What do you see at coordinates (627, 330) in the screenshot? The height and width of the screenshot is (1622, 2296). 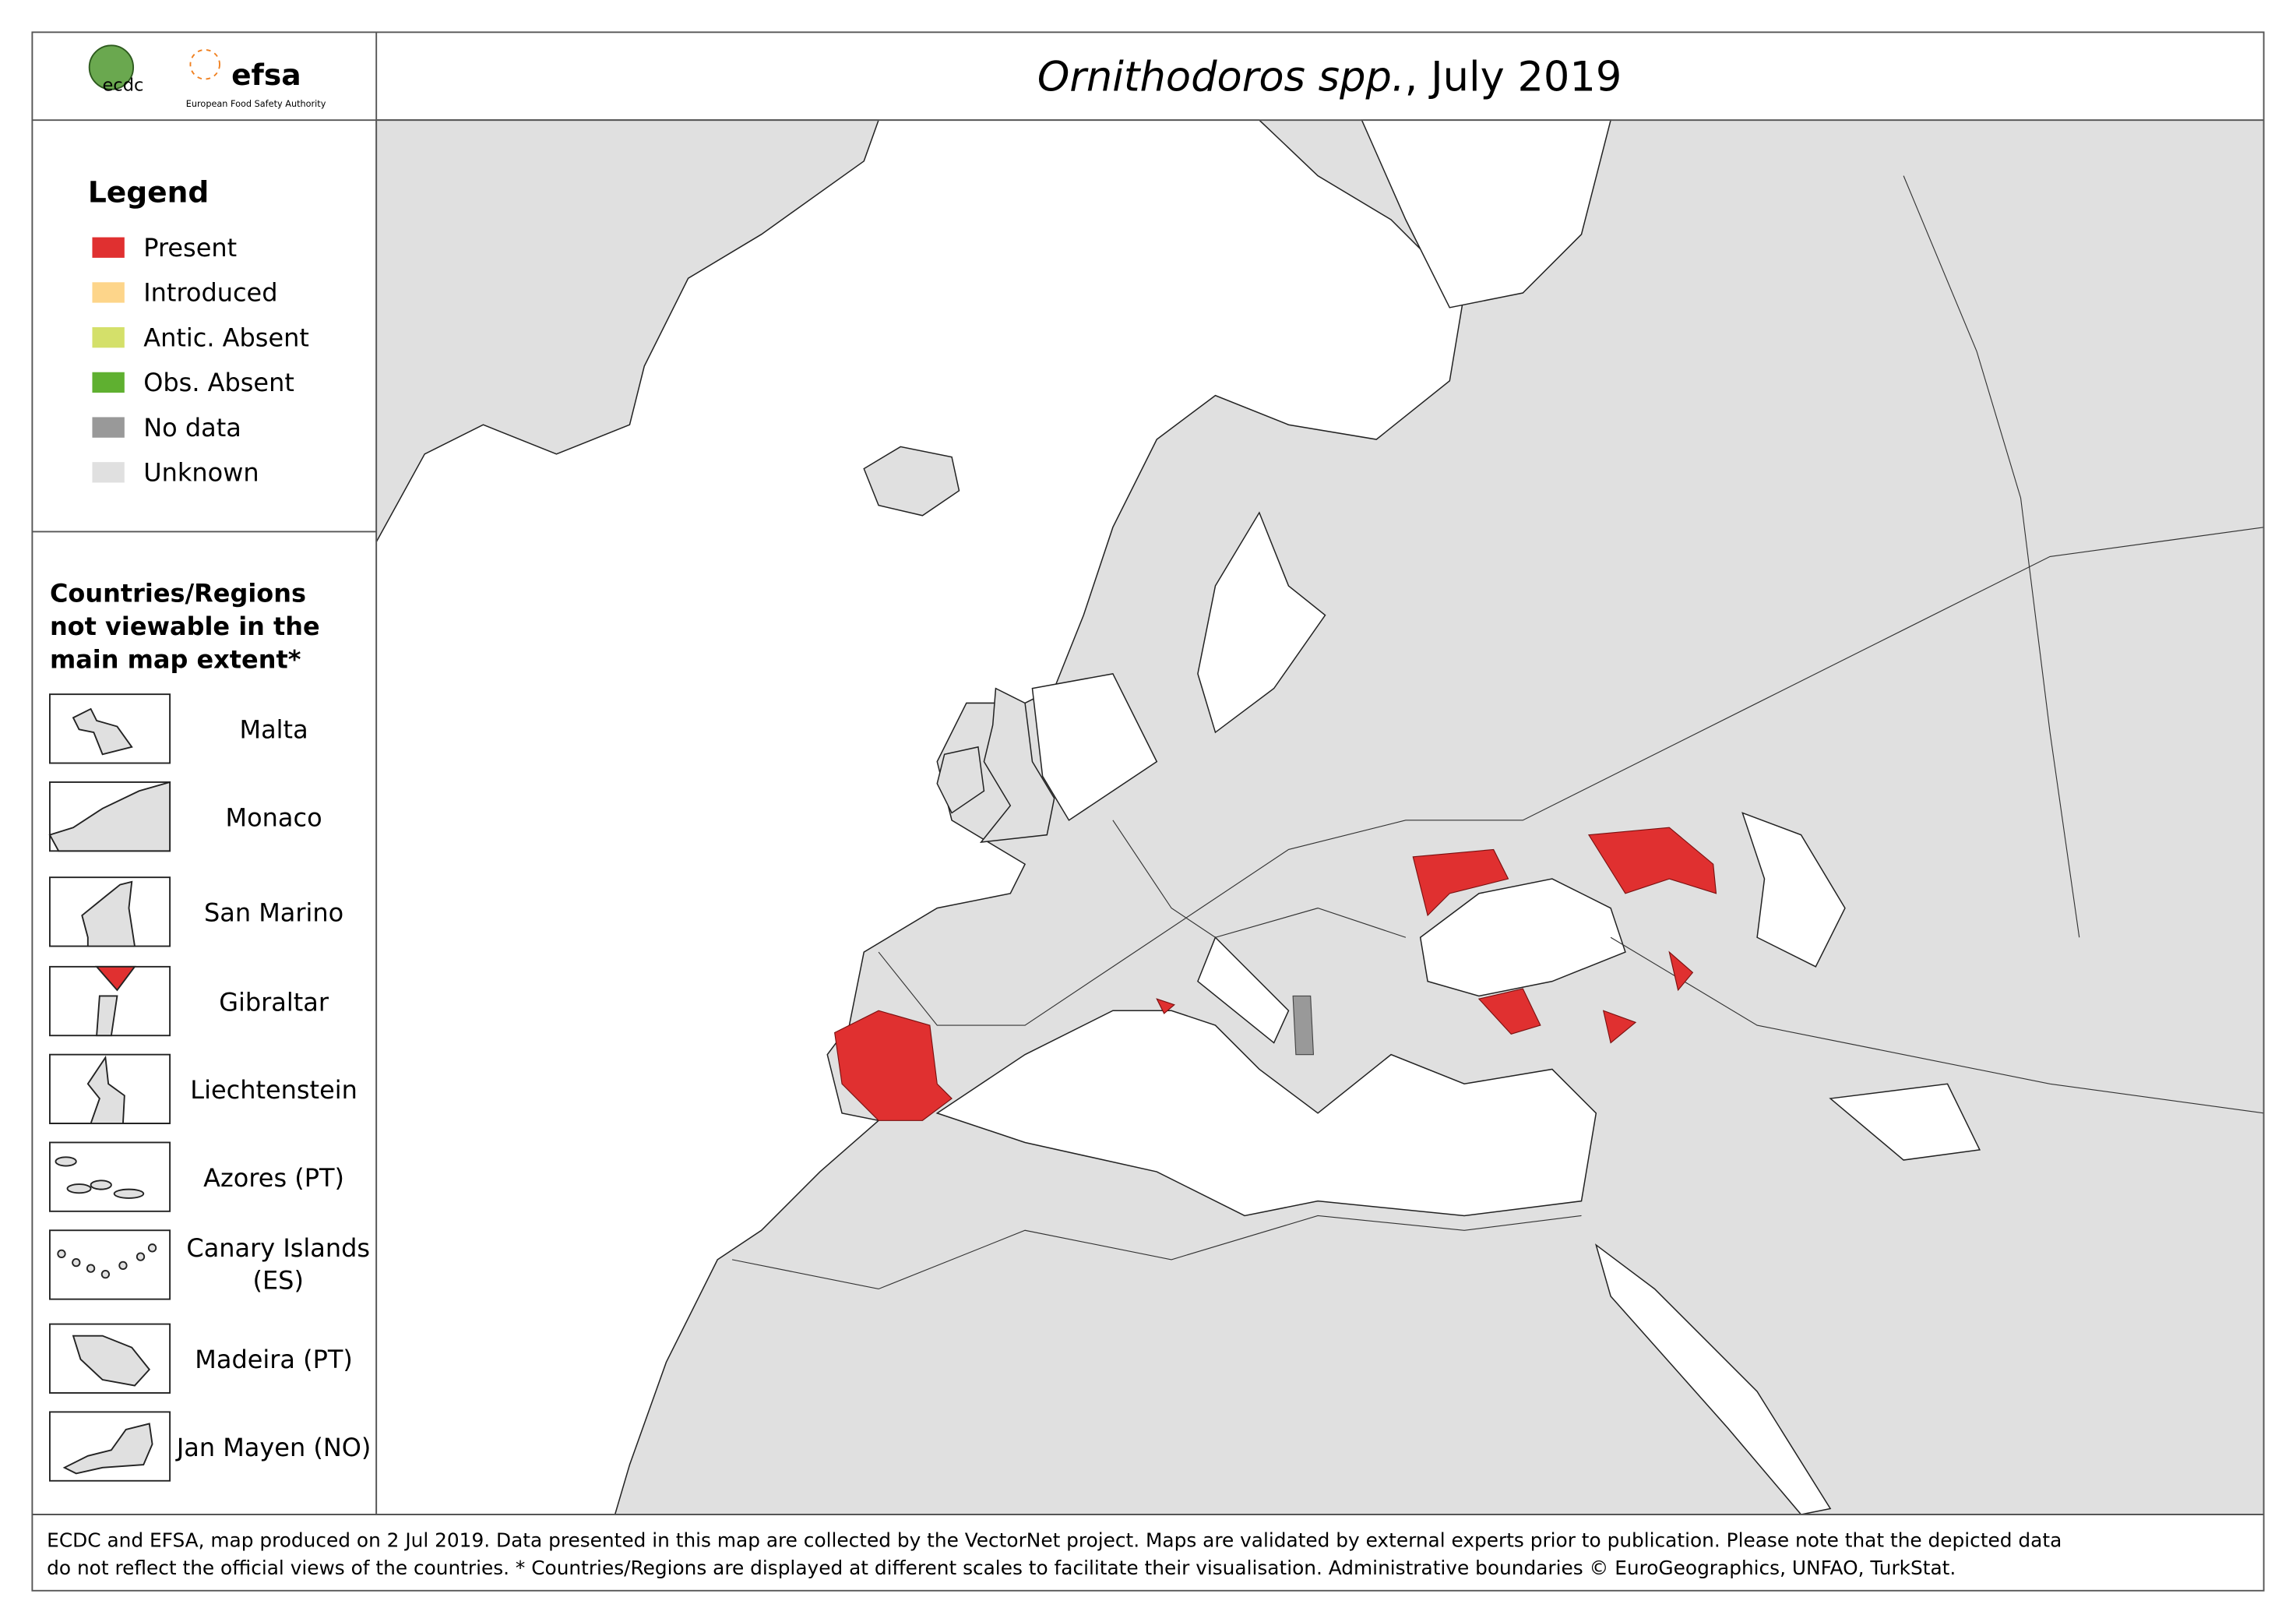 I see `greenland` at bounding box center [627, 330].